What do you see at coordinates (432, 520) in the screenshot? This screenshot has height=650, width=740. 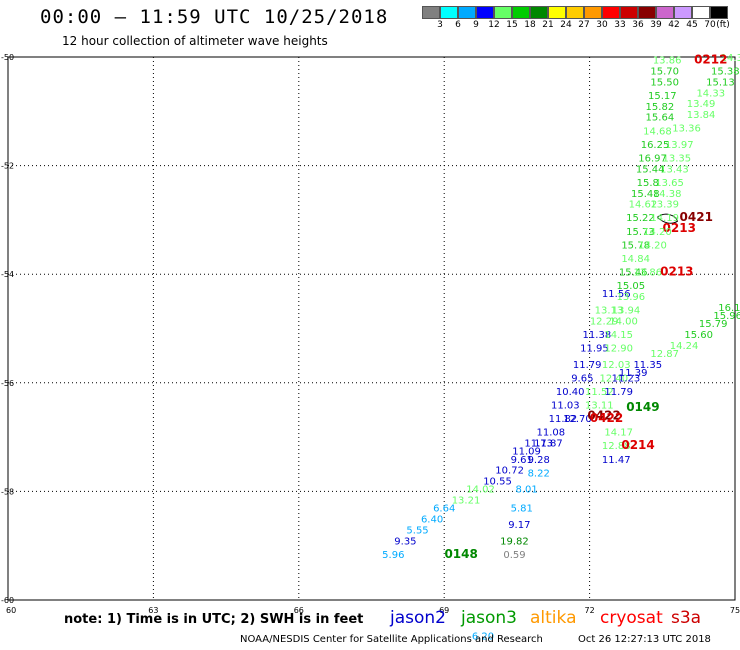 I see `data-point-label: 6.40` at bounding box center [432, 520].